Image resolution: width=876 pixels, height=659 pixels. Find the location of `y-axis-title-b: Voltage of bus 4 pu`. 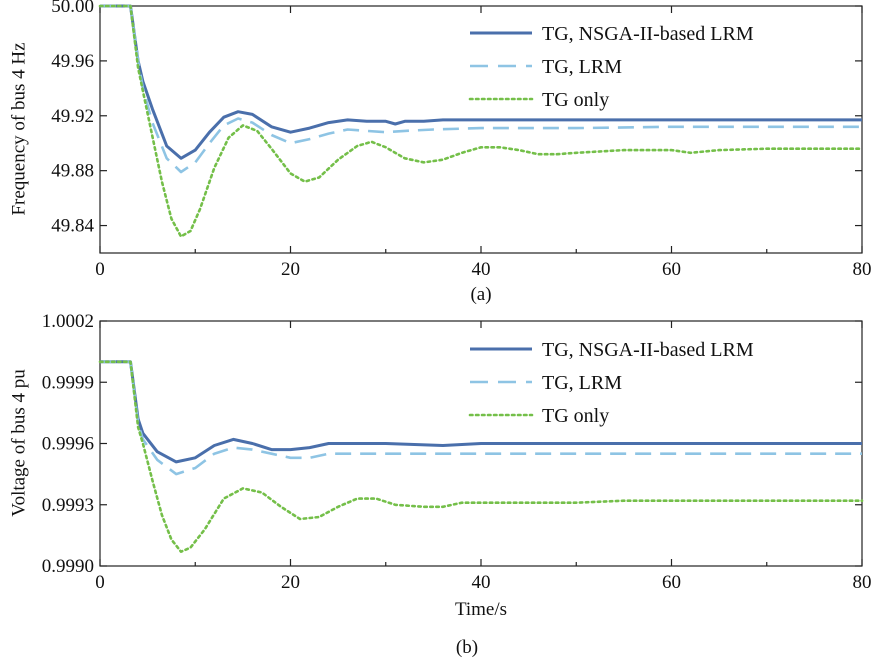

y-axis-title-b: Voltage of bus 4 pu is located at coordinates (18, 443).